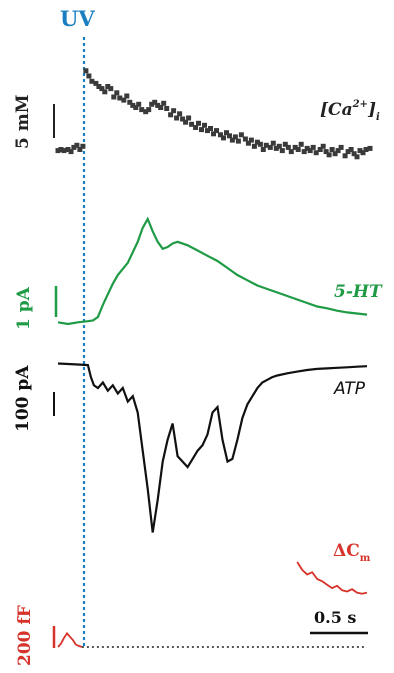 Image resolution: width=394 pixels, height=673 pixels. What do you see at coordinates (360, 104) in the screenshot?
I see `calcium-label-sup: 2+` at bounding box center [360, 104].